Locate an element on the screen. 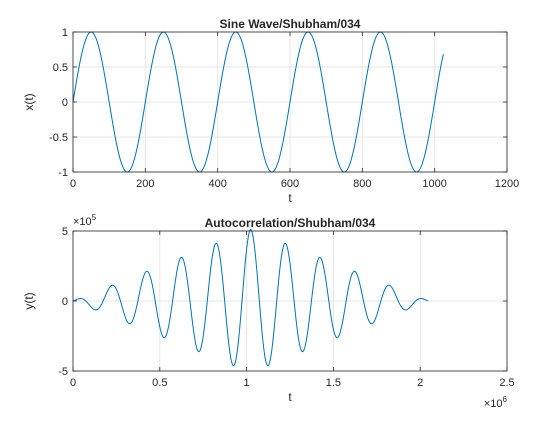 The height and width of the screenshot is (425, 560). y-multiplier: ×10 is located at coordinates (82, 222).